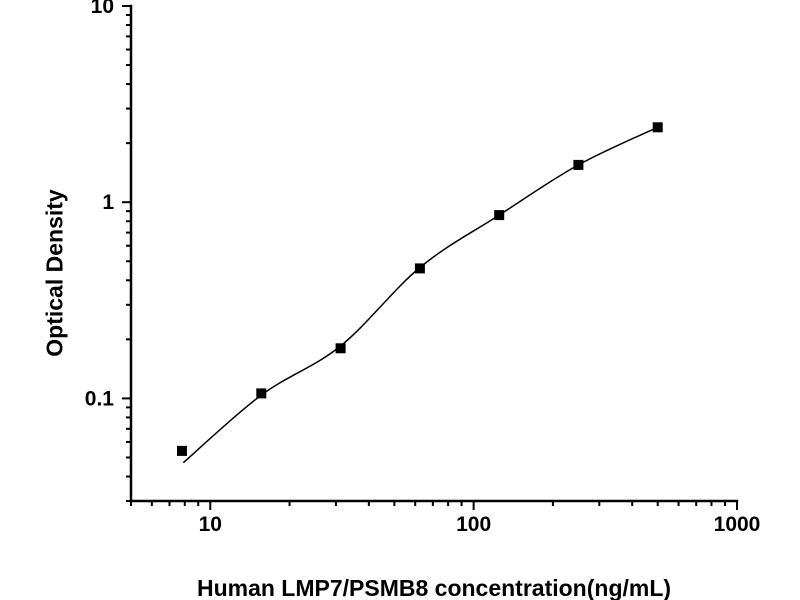 The image size is (800, 600). Describe the element at coordinates (54, 273) in the screenshot. I see `y-axis-label: Optical Density` at that location.